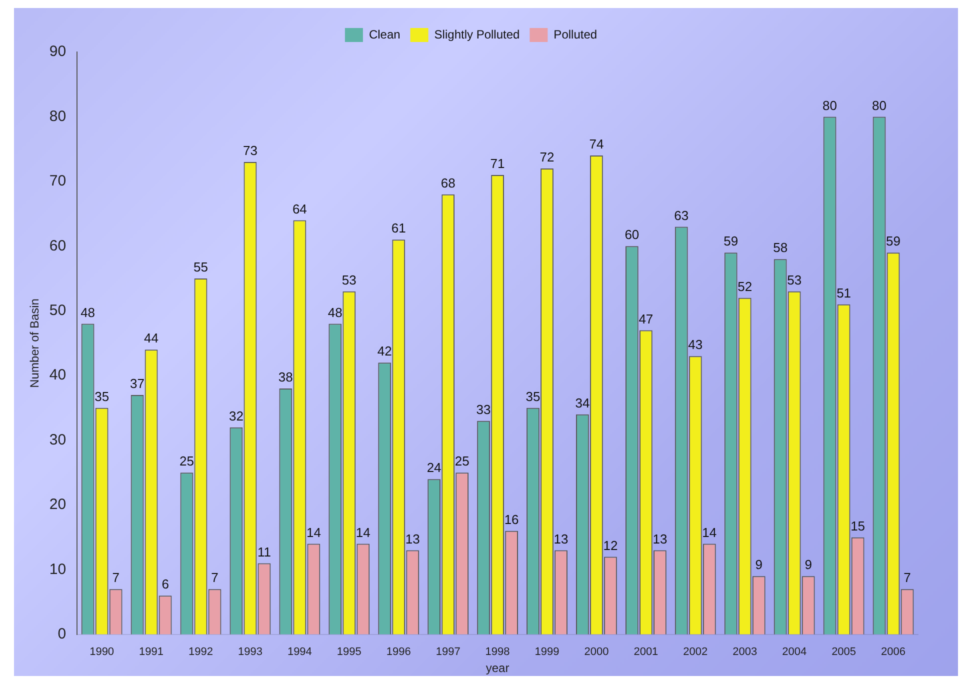 This screenshot has height=679, width=972. Describe the element at coordinates (780, 248) in the screenshot. I see `data-label: 58` at that location.